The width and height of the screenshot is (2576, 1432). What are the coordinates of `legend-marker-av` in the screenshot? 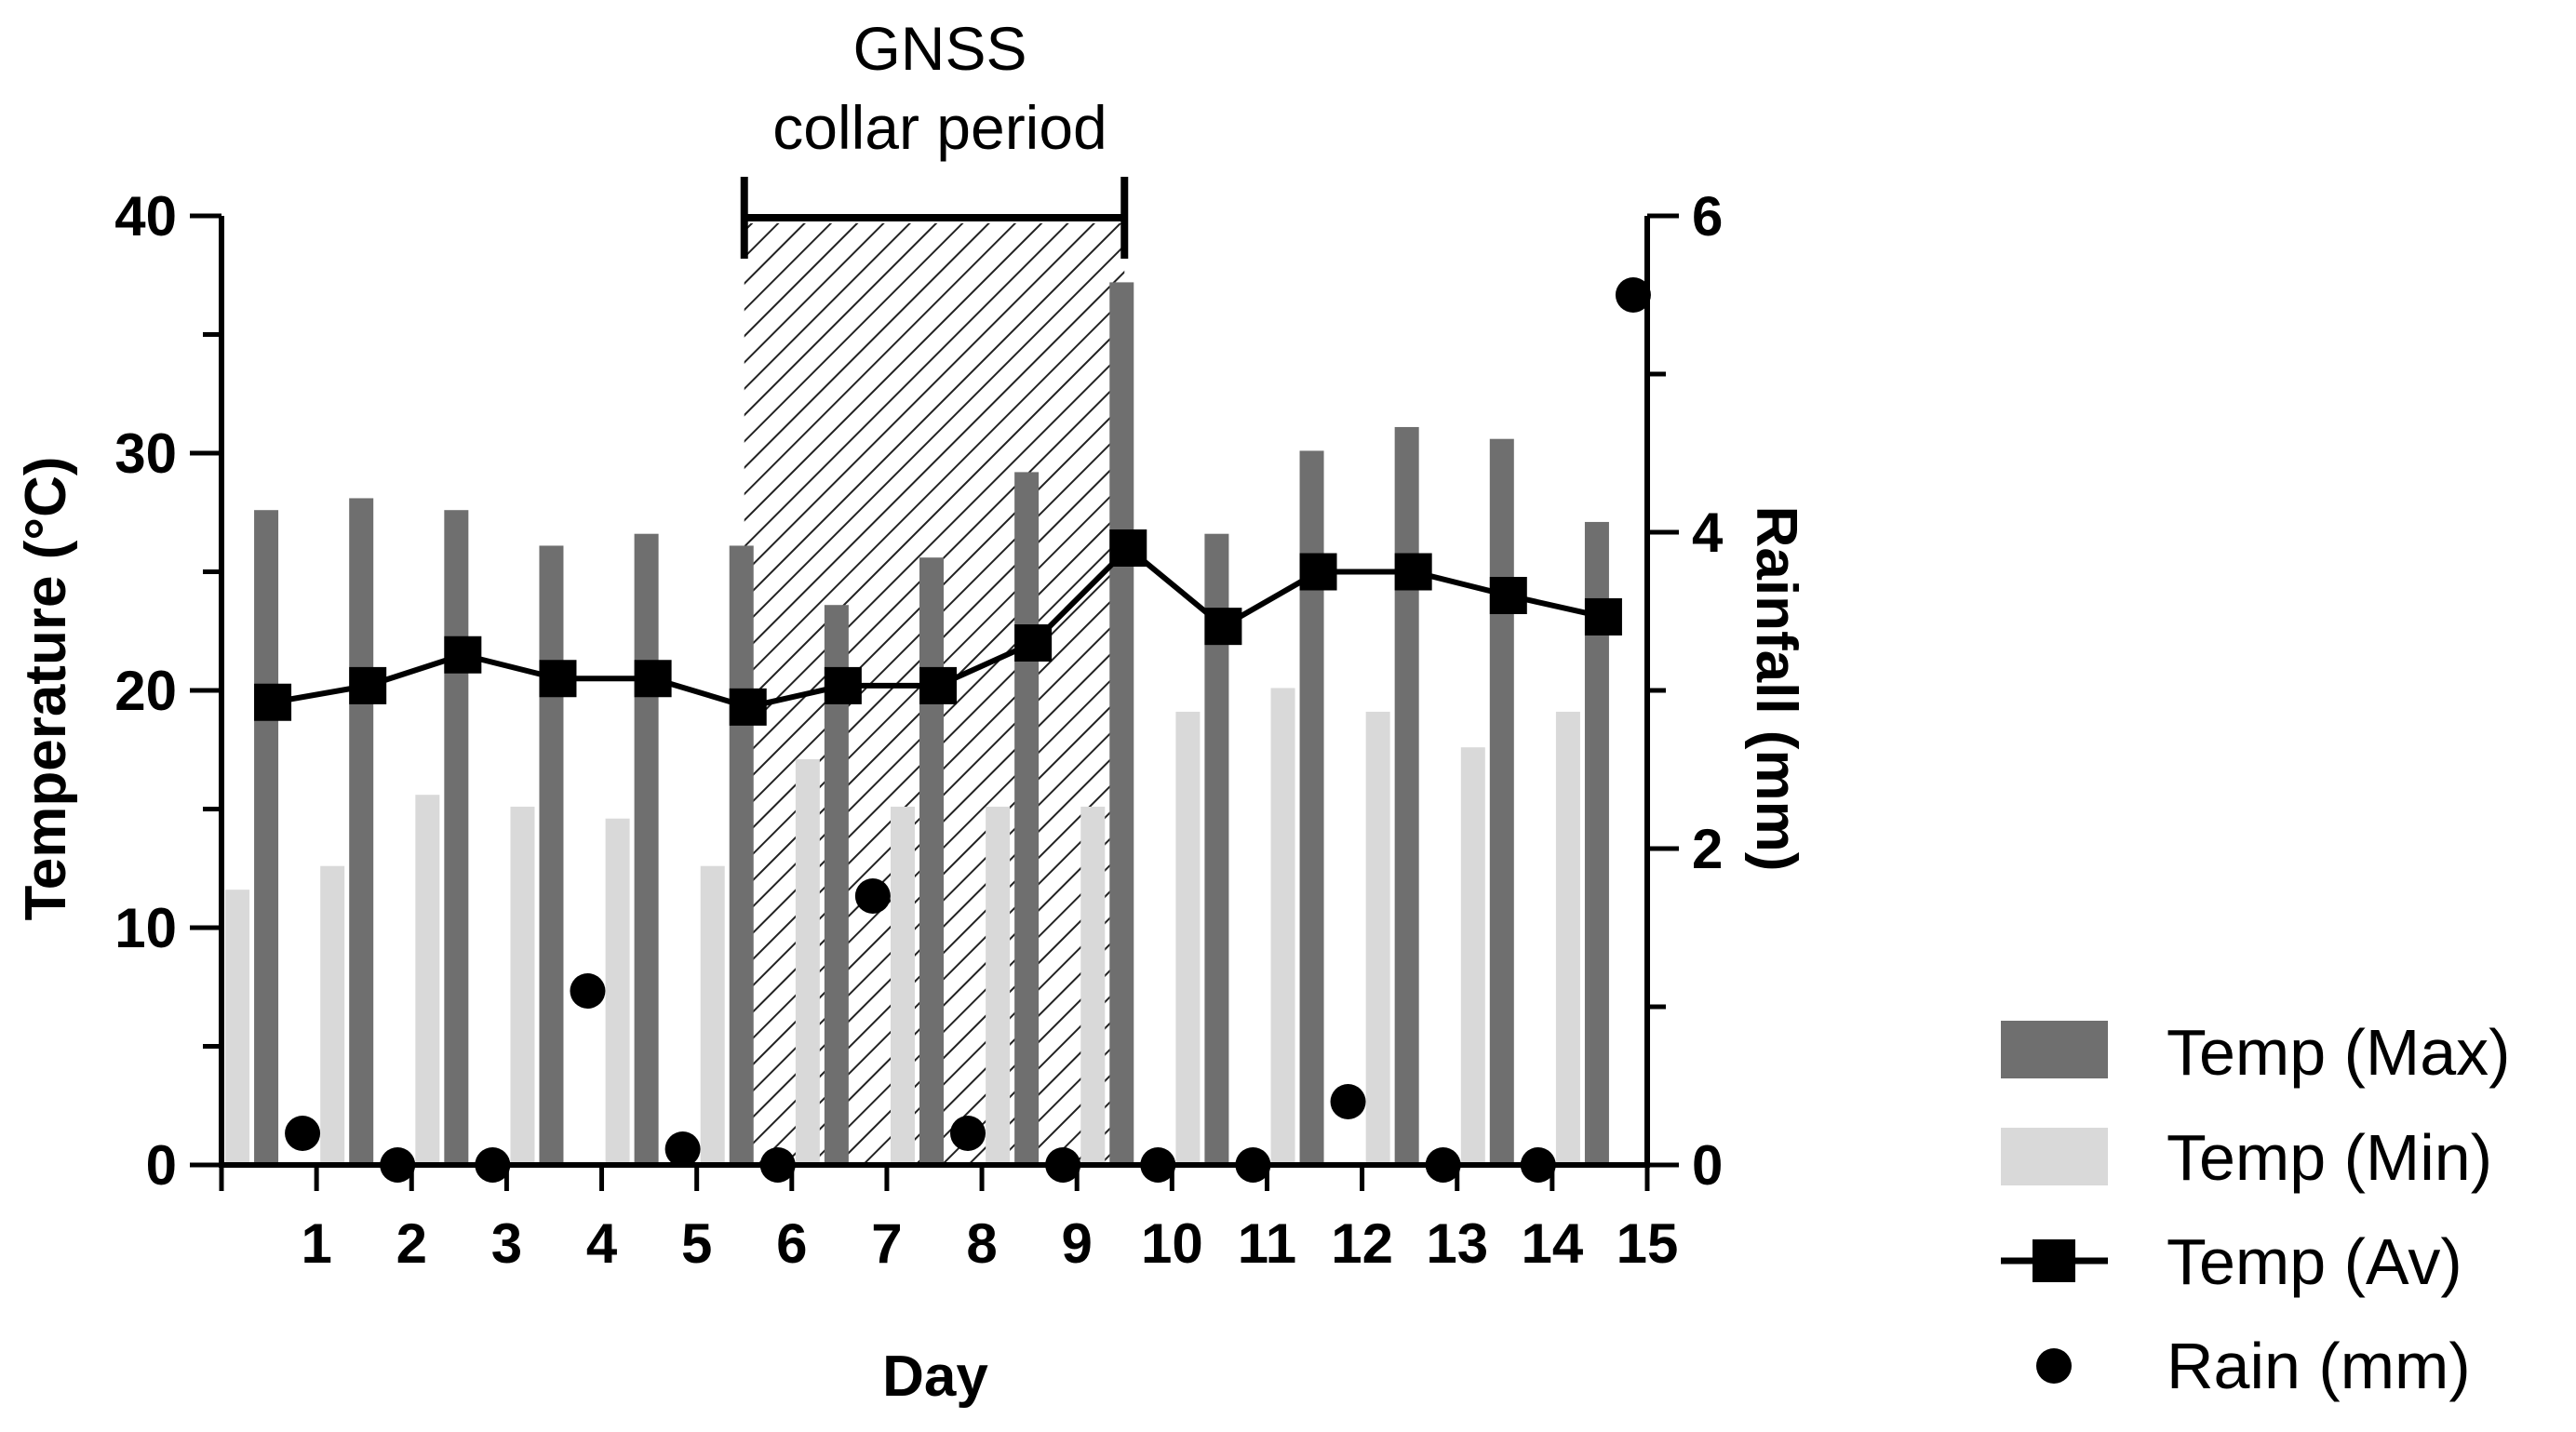 It's located at (2054, 1260).